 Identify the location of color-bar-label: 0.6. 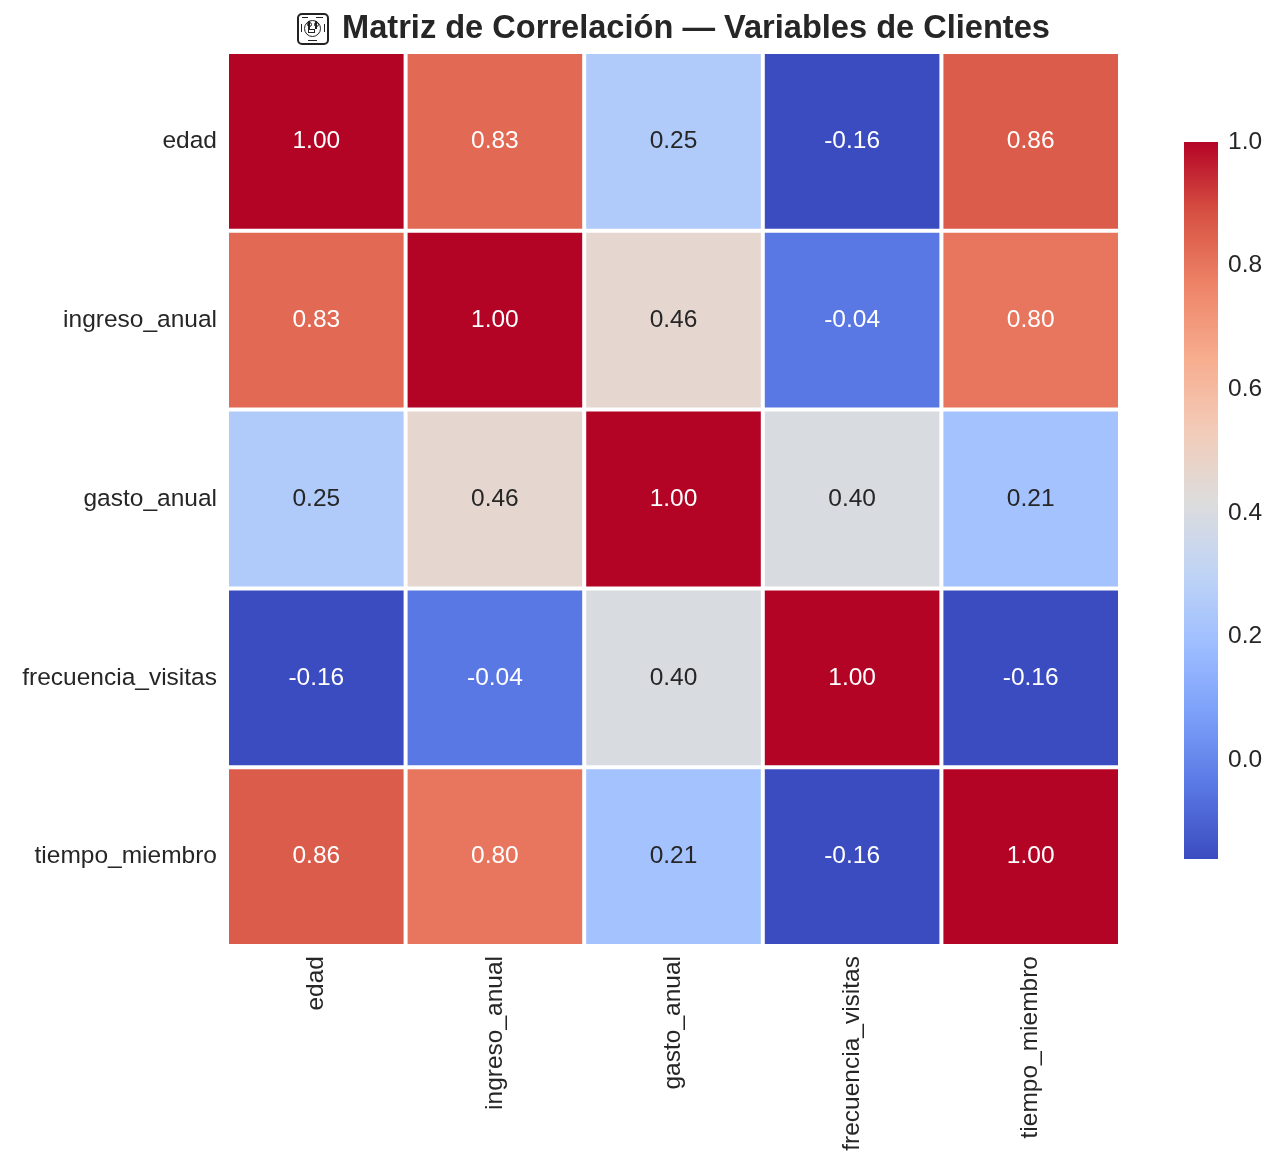
(1245, 387).